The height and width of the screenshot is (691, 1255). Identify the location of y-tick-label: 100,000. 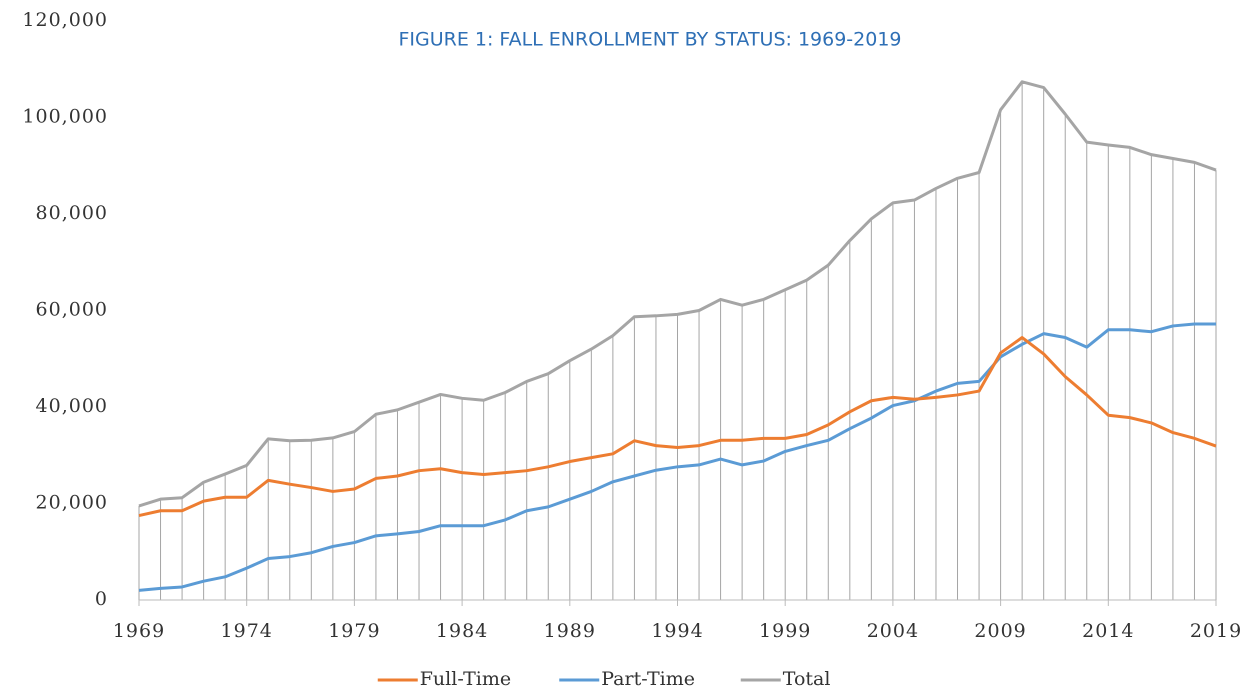
(65, 117).